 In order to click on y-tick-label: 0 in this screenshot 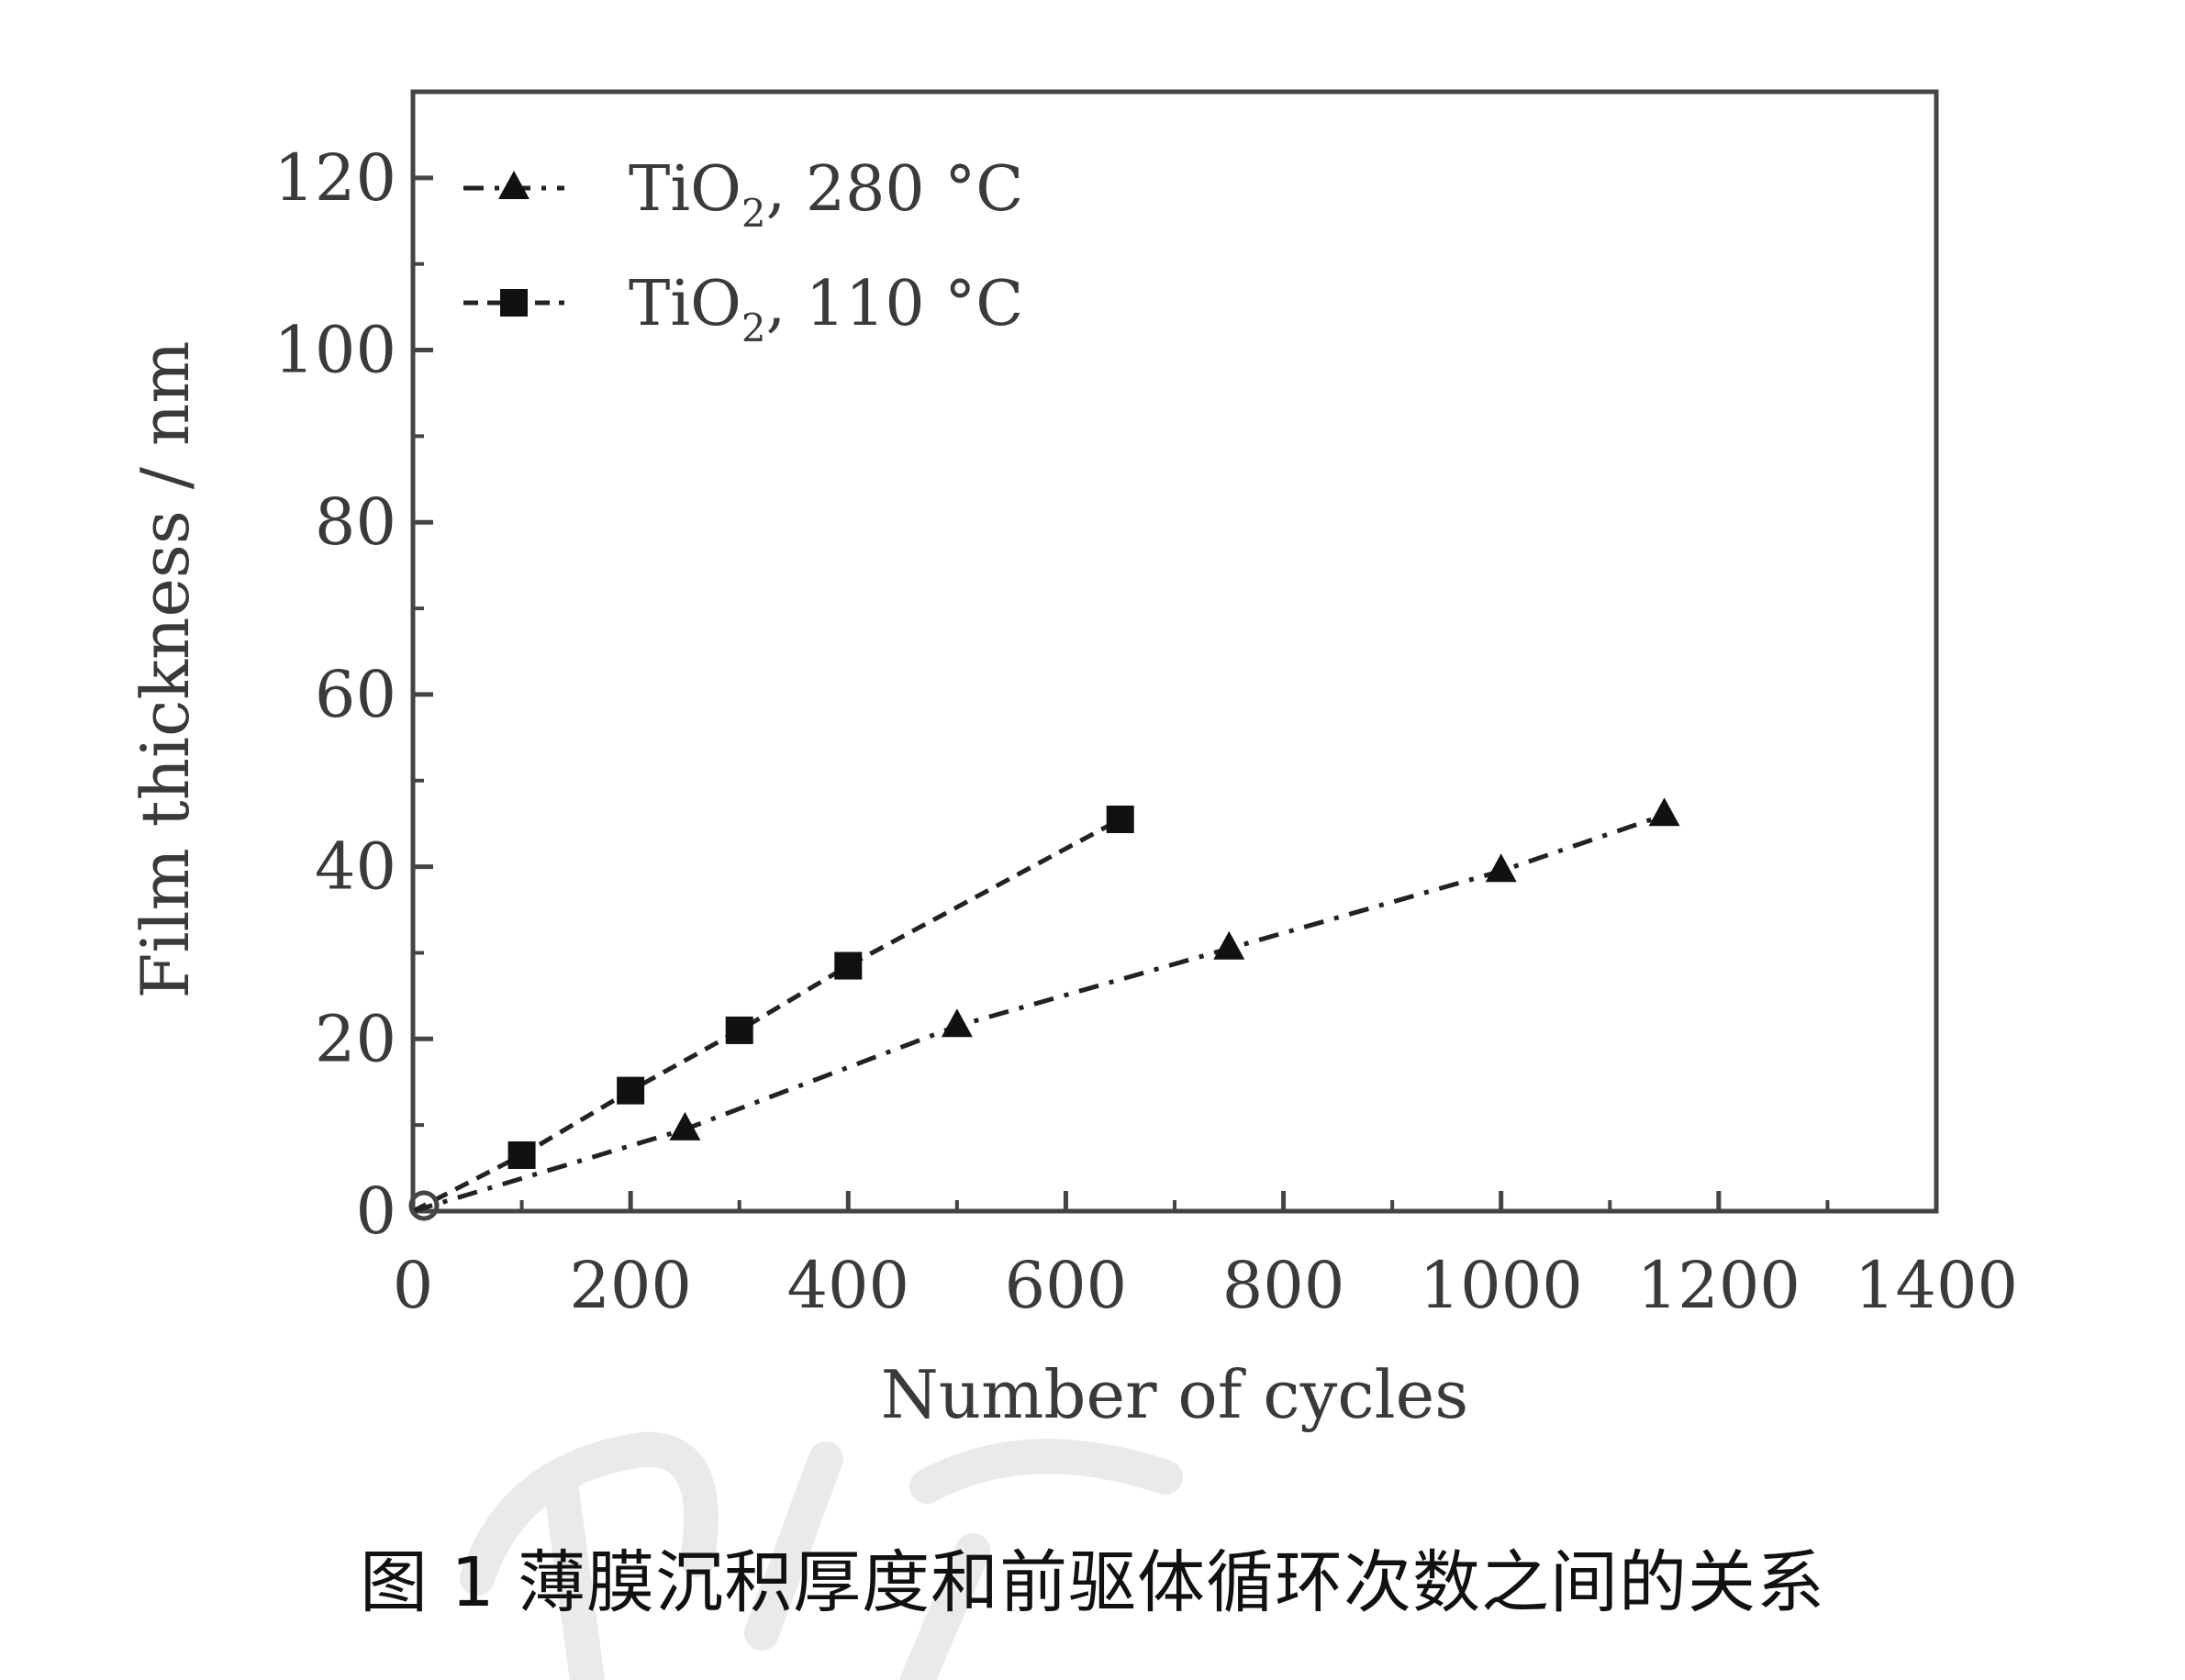, I will do `click(375, 1211)`.